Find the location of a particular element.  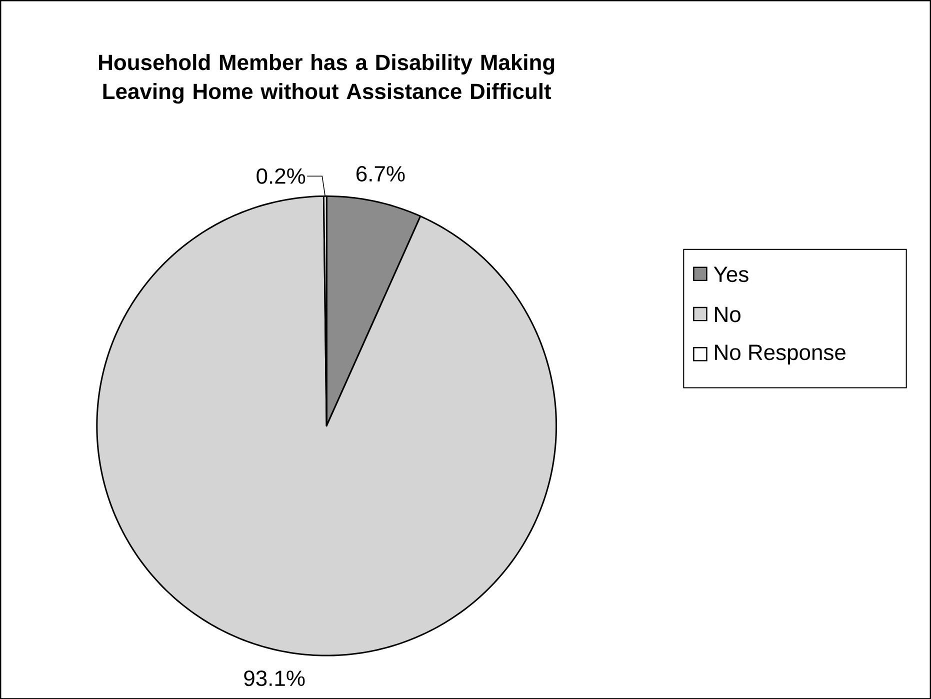

data-label: 6.7% is located at coordinates (380, 174).